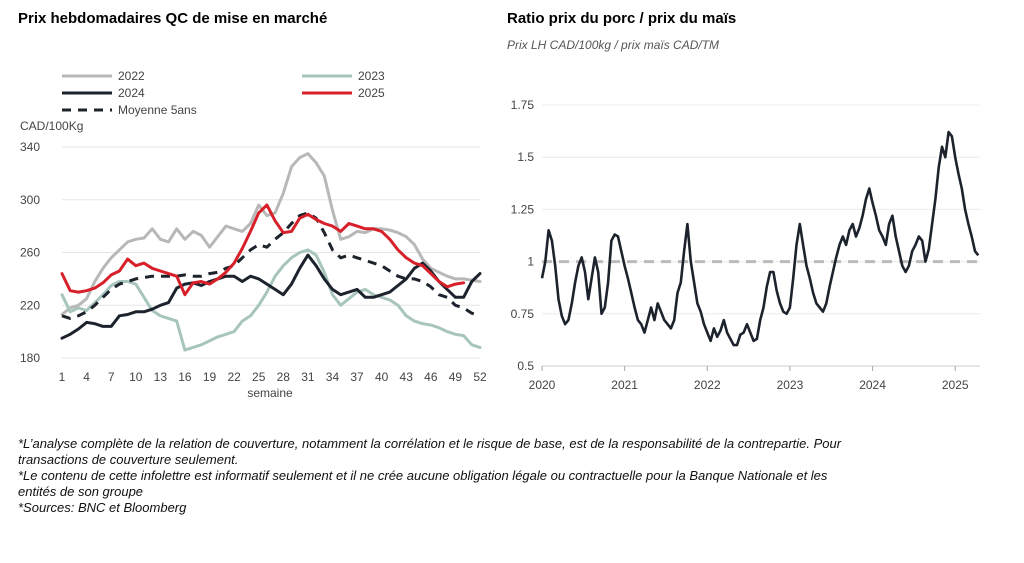 This screenshot has height=563, width=1024. Describe the element at coordinates (371, 93) in the screenshot. I see `legend-label-2025: 2025` at that location.